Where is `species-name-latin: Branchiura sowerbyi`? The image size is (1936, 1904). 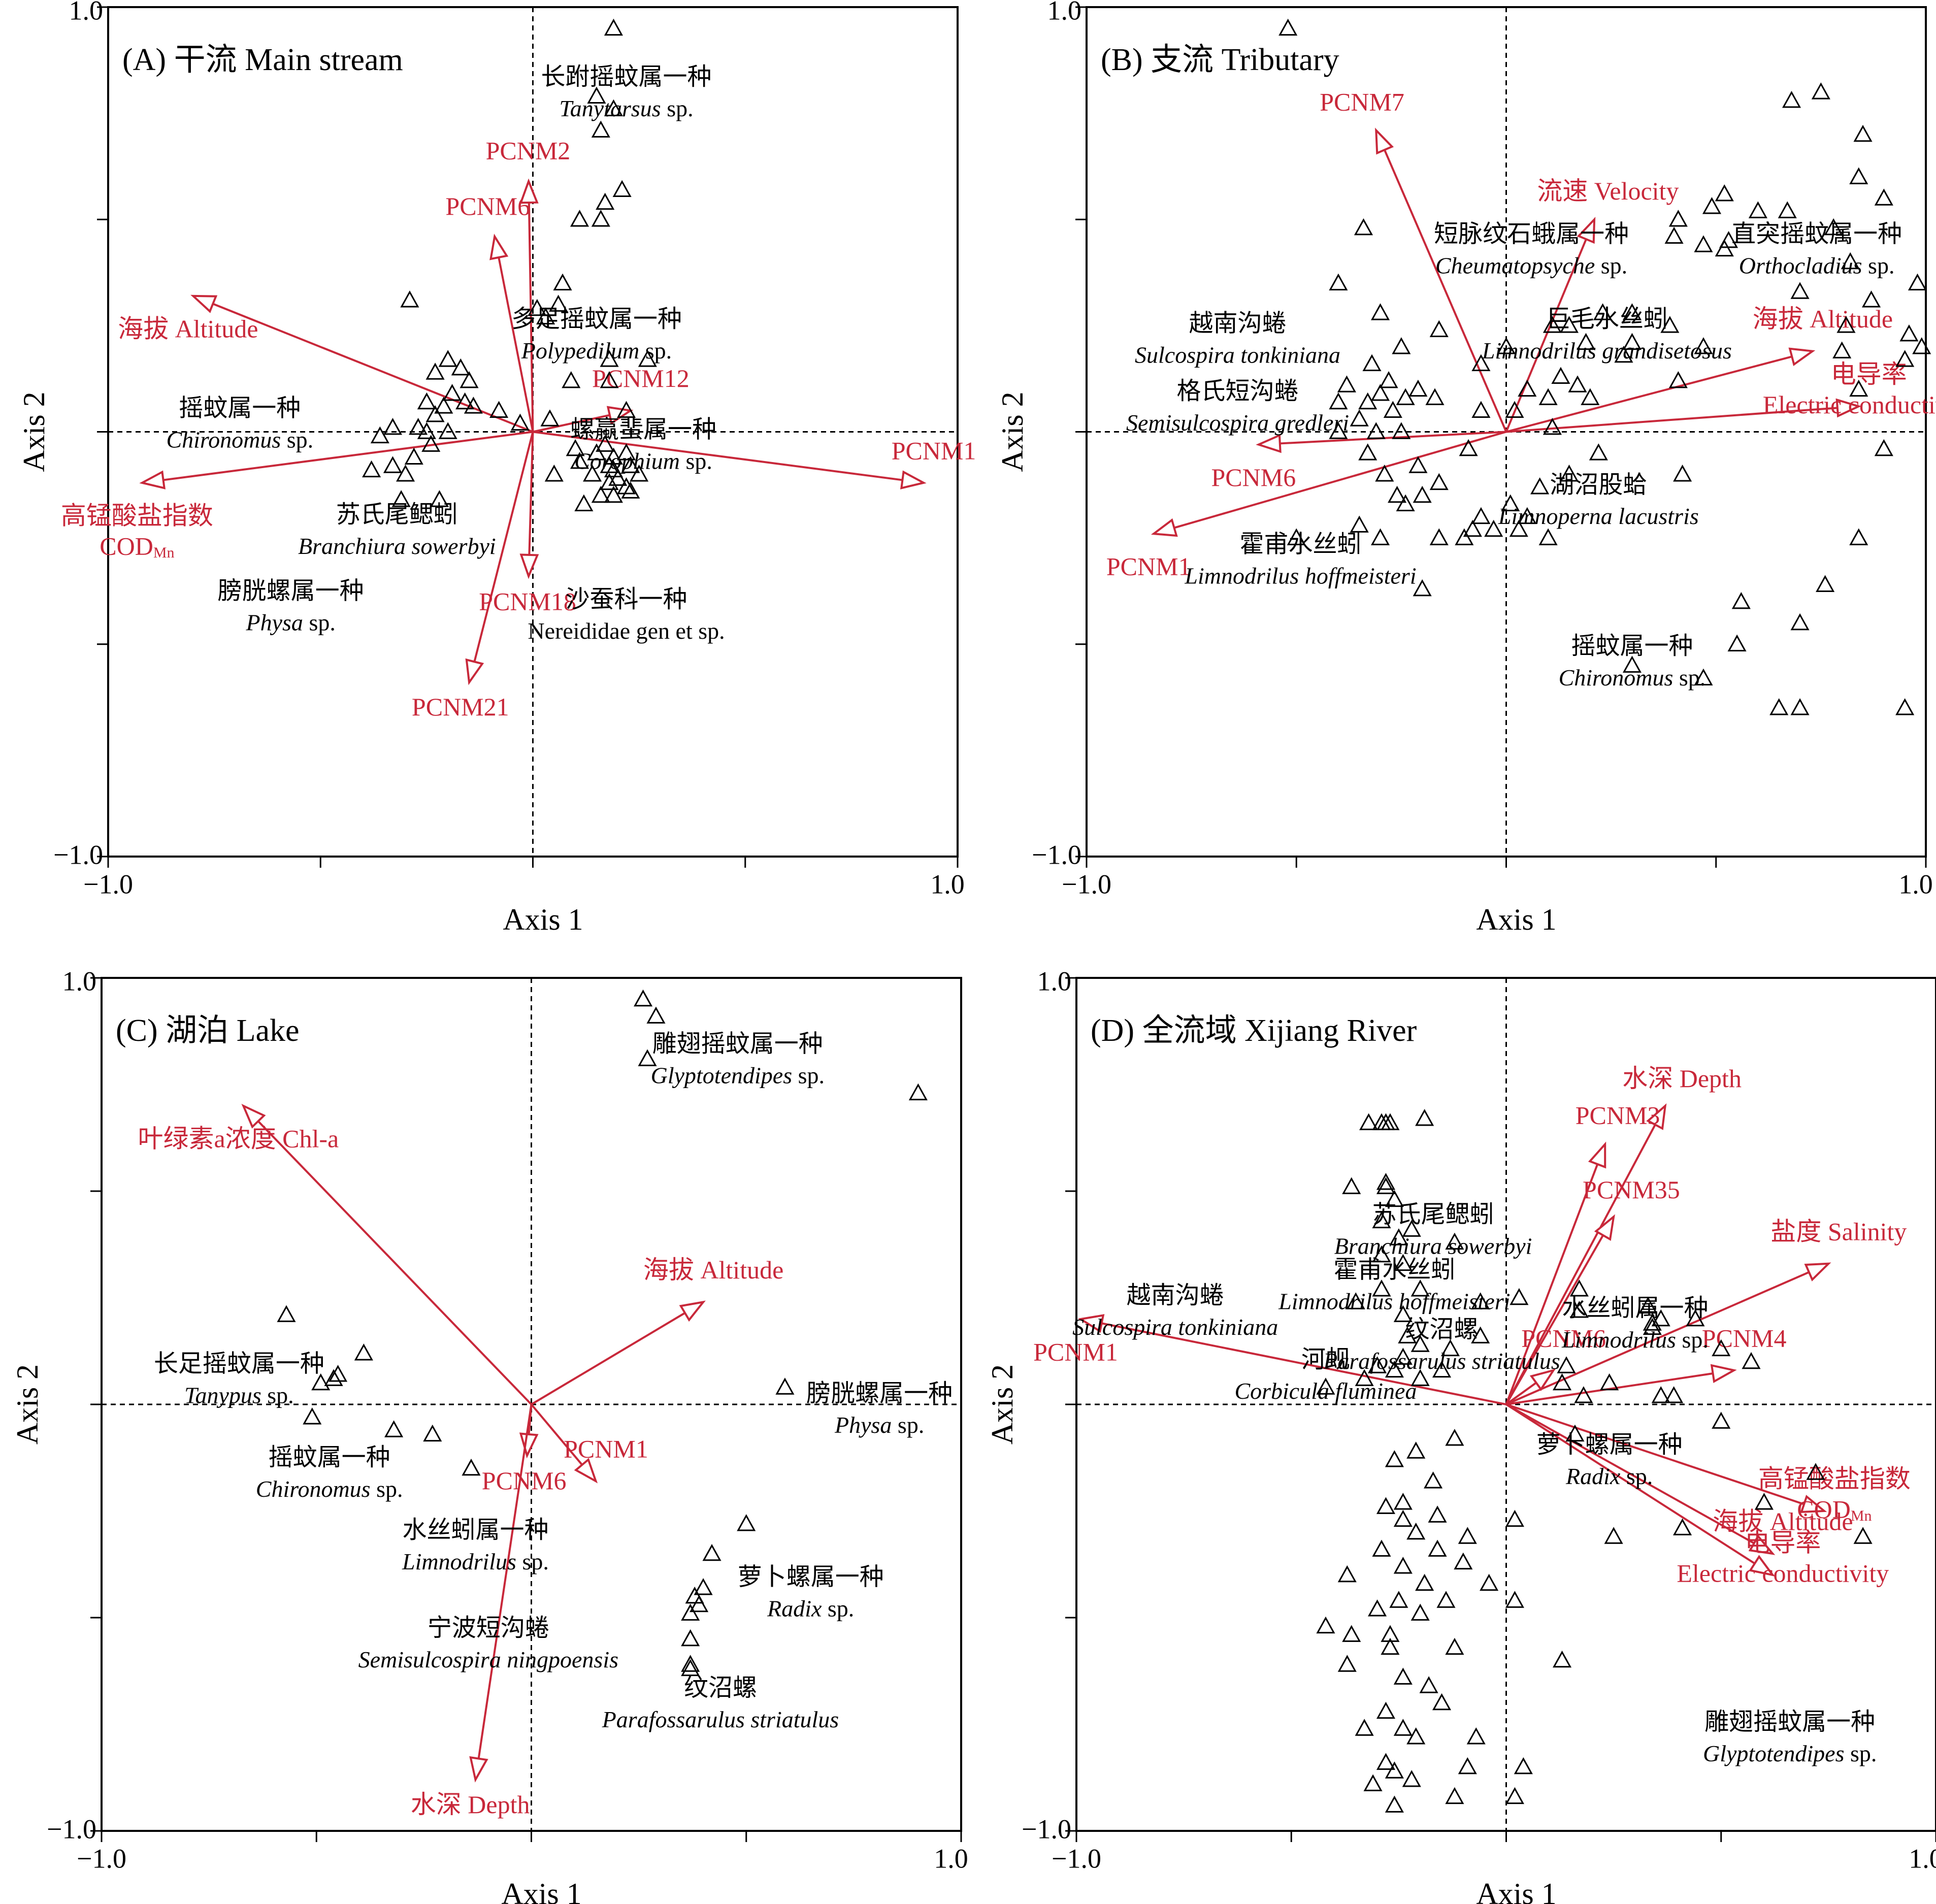 species-name-latin: Branchiura sowerbyi is located at coordinates (397, 546).